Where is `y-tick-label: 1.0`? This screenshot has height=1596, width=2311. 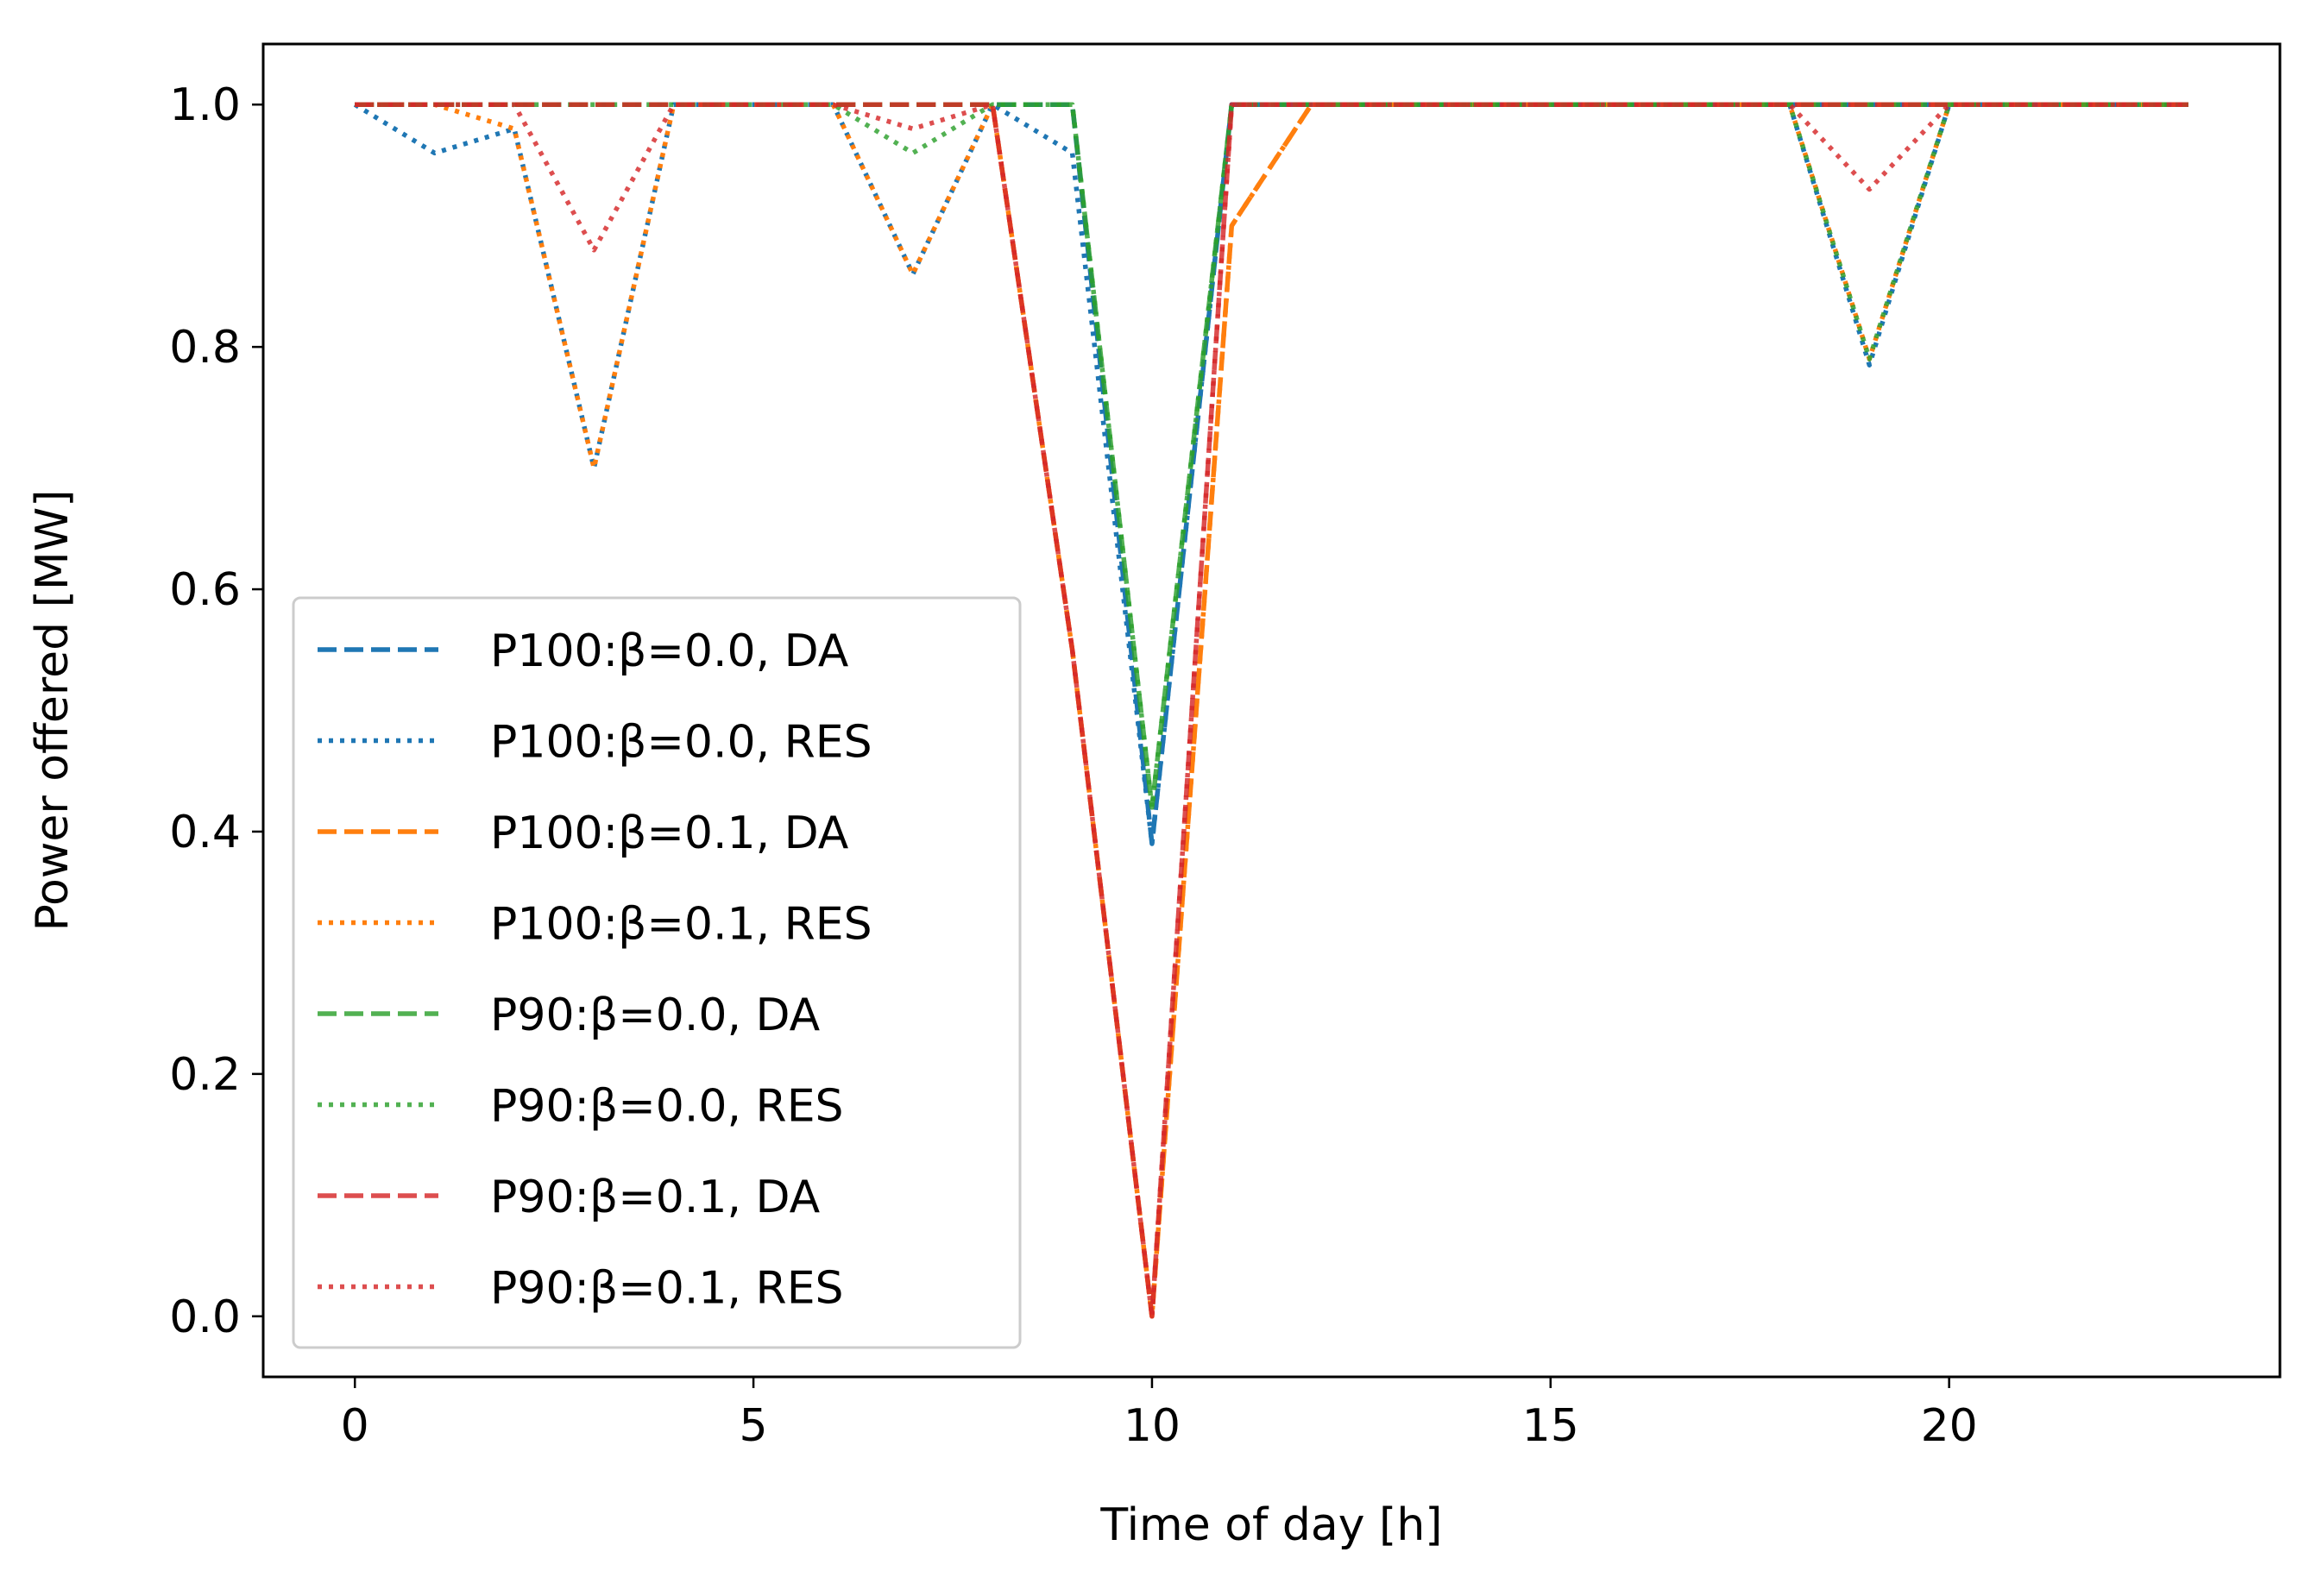
y-tick-label: 1.0 is located at coordinates (205, 105).